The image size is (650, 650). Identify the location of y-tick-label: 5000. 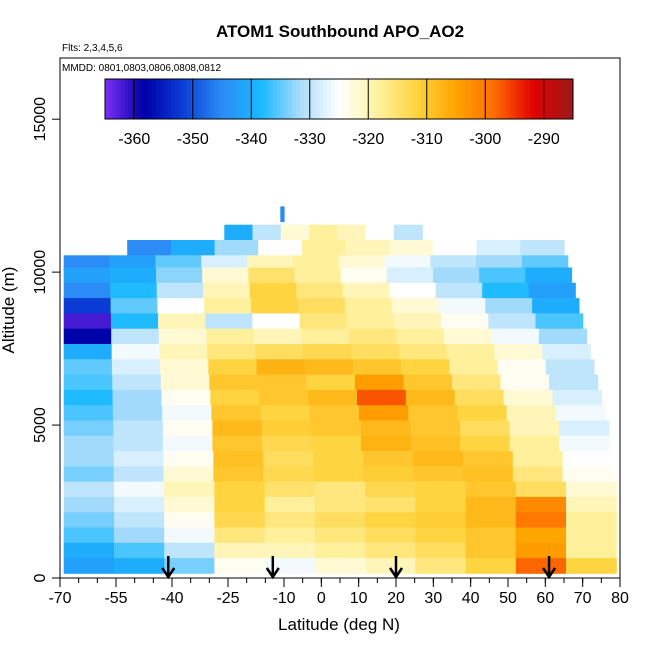
(40, 425).